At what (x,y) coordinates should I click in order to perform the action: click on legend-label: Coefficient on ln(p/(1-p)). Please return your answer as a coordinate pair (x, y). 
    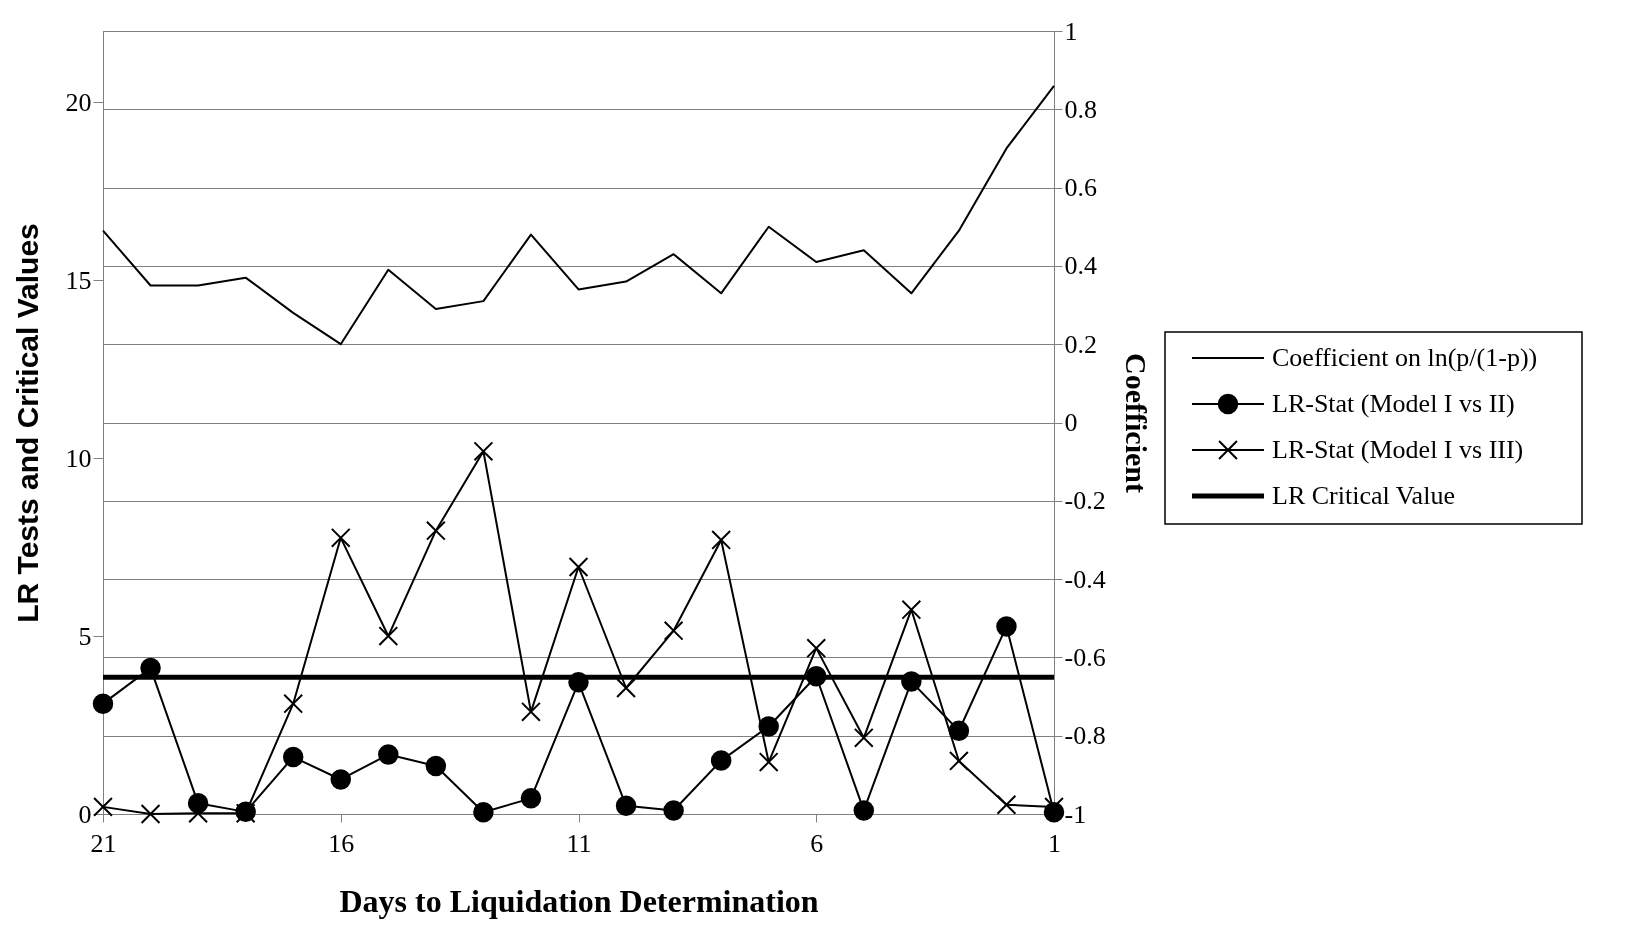
    Looking at the image, I should click on (1405, 357).